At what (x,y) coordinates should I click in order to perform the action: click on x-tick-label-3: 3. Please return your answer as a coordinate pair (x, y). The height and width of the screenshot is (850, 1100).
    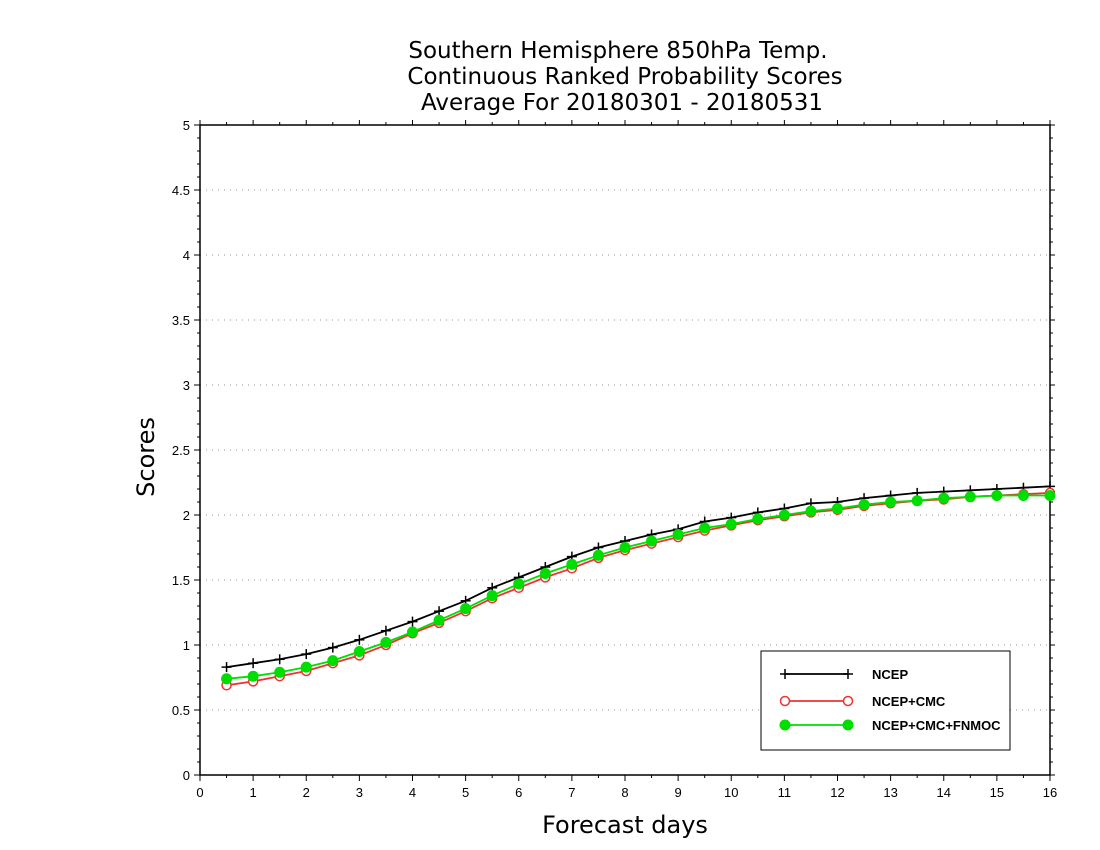
    Looking at the image, I should click on (359, 792).